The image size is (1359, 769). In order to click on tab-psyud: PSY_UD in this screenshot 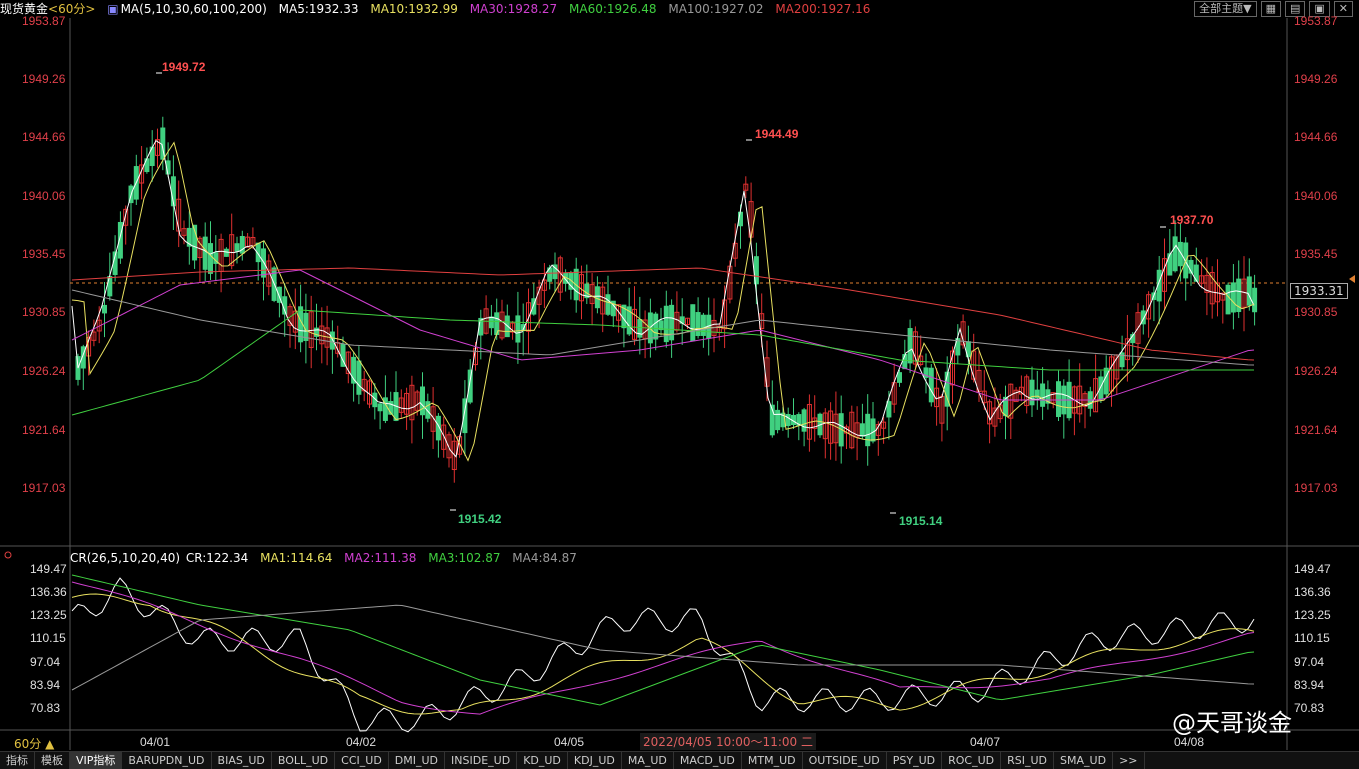, I will do `click(915, 760)`.